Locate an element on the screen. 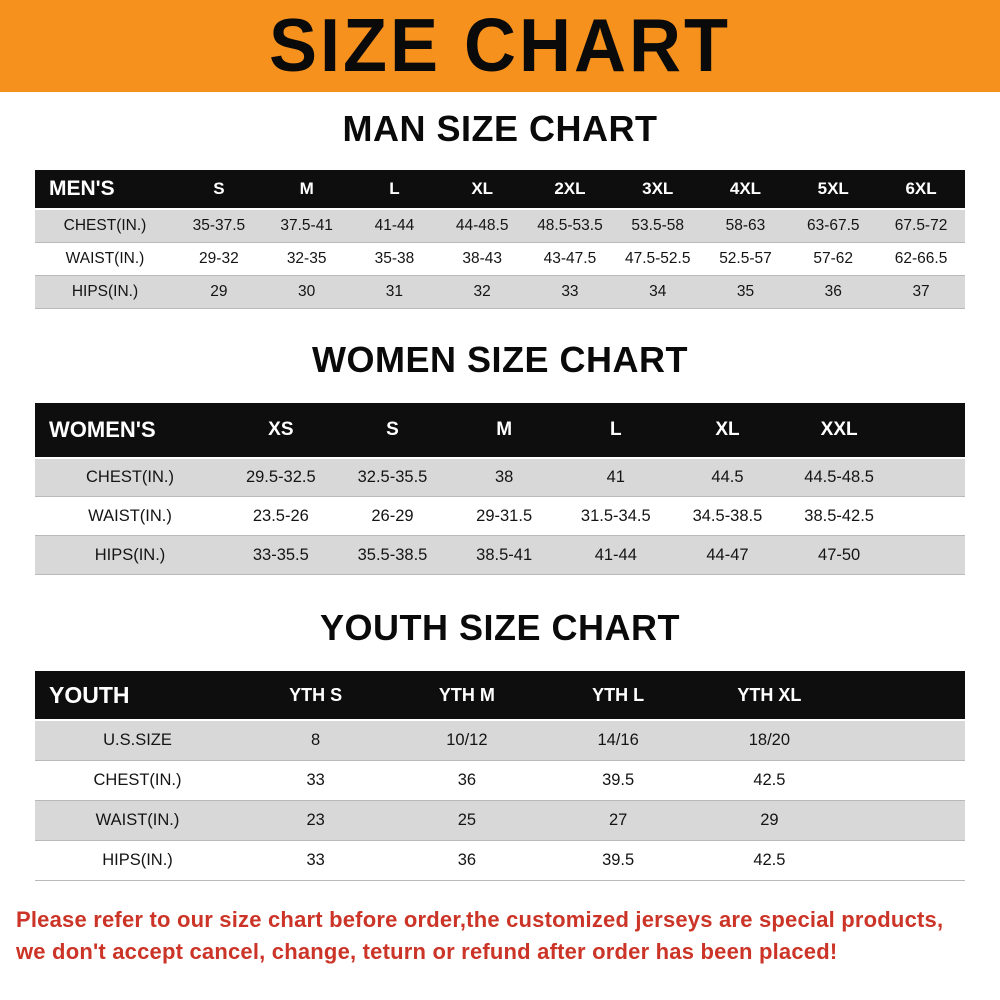 The height and width of the screenshot is (1000, 1000). size-column-header: S is located at coordinates (219, 189).